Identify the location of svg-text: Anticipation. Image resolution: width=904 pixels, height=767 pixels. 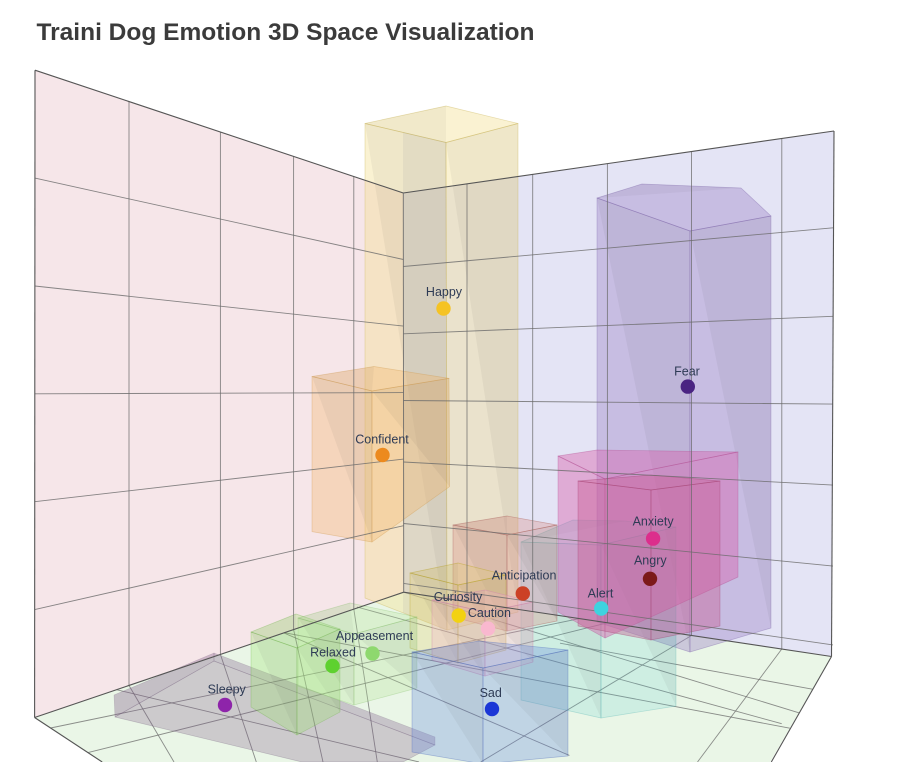
(524, 575).